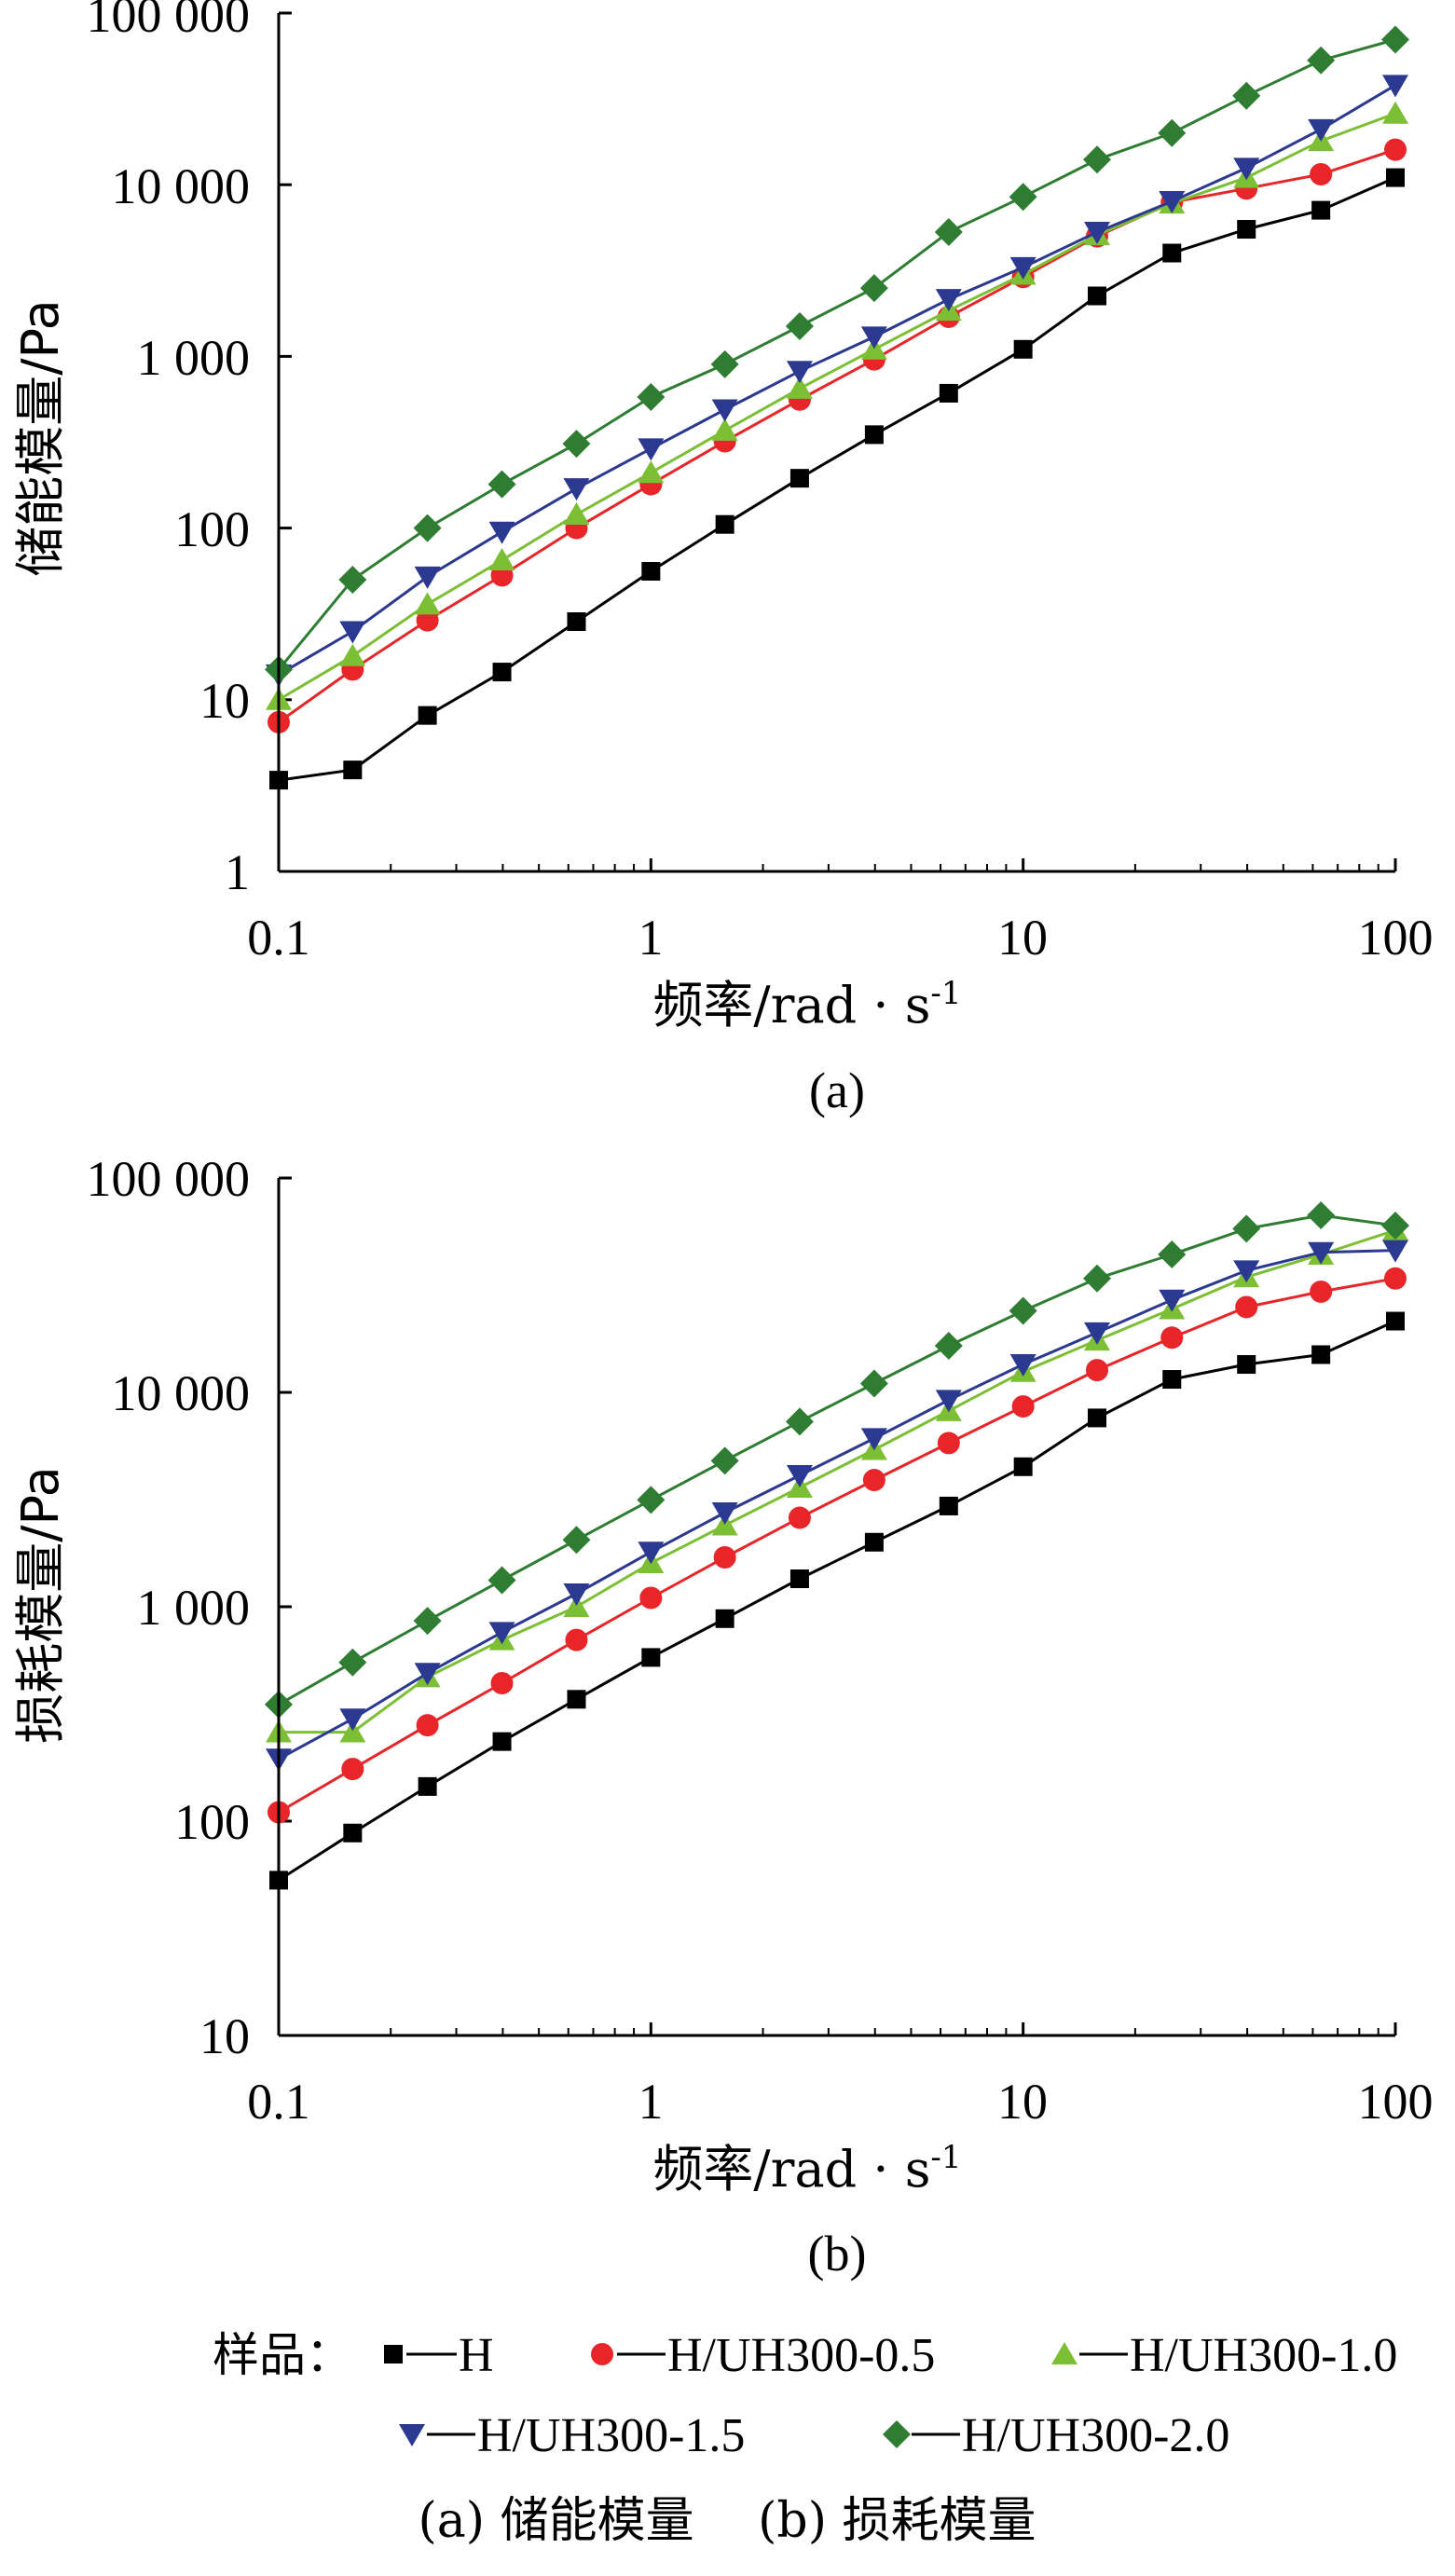 This screenshot has width=1455, height=2576. What do you see at coordinates (282, 2355) in the screenshot?
I see `legend-title: 样品：` at bounding box center [282, 2355].